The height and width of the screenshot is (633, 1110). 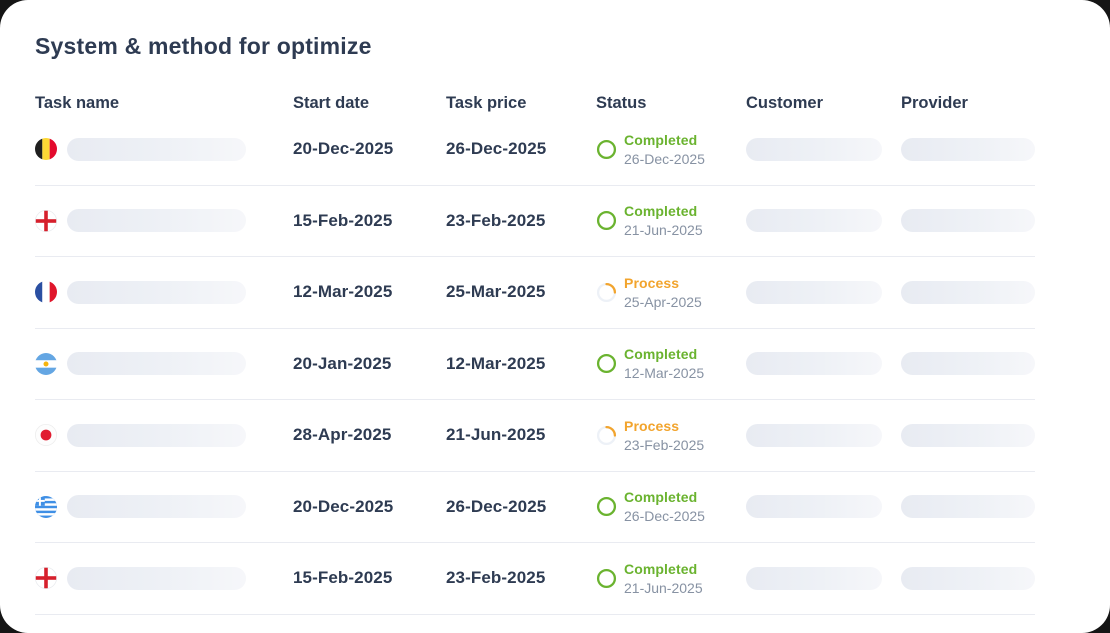 I want to click on start-date: 28-Apr-2025, so click(x=342, y=435).